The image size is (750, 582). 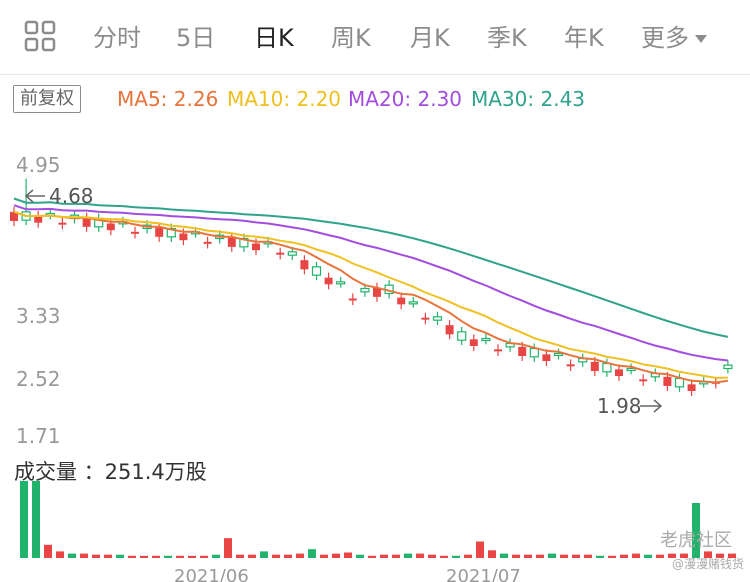 I want to click on period-tab-bar: 分时 5日 日K 周K 月K 季K 年K 更多, so click(x=375, y=37).